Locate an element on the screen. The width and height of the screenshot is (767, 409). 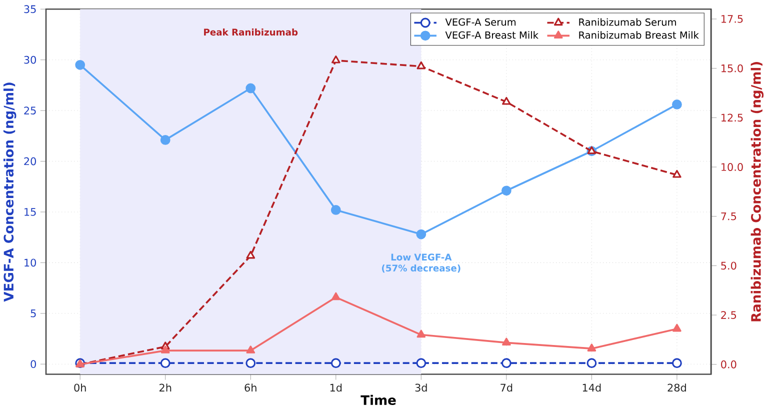
x-tick-label: 14d is located at coordinates (591, 388).